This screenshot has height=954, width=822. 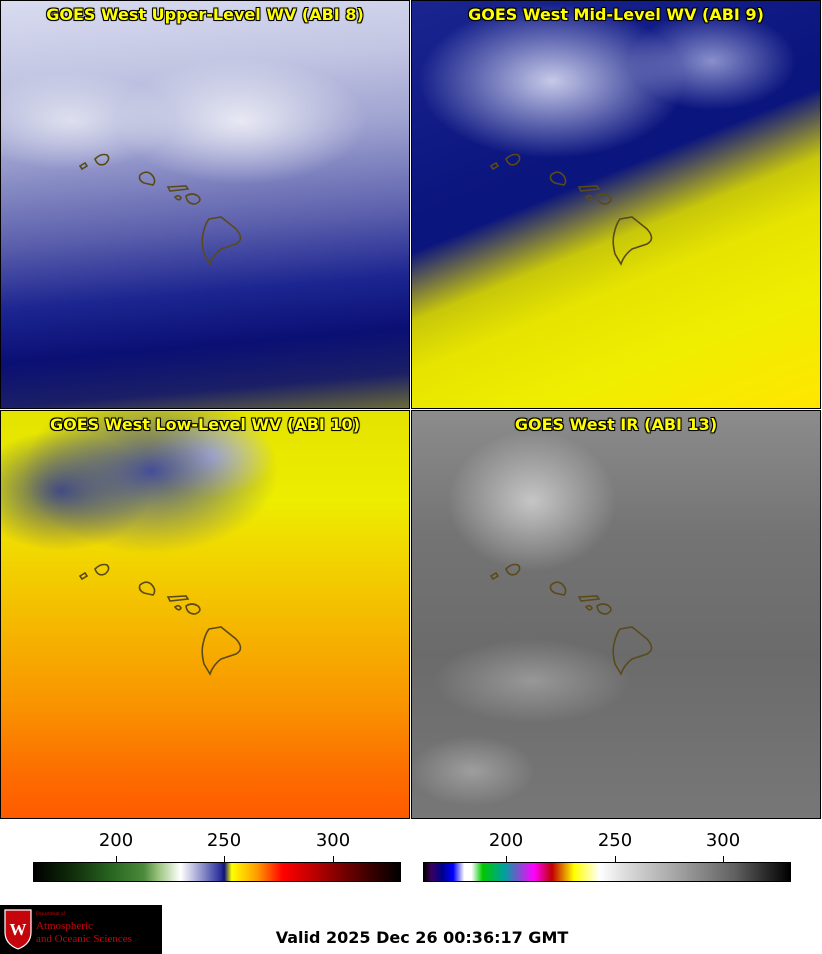 What do you see at coordinates (205, 14) in the screenshot?
I see `panel-title-upper-level-wv: GOES West Upper-Level WV (ABI 8)` at bounding box center [205, 14].